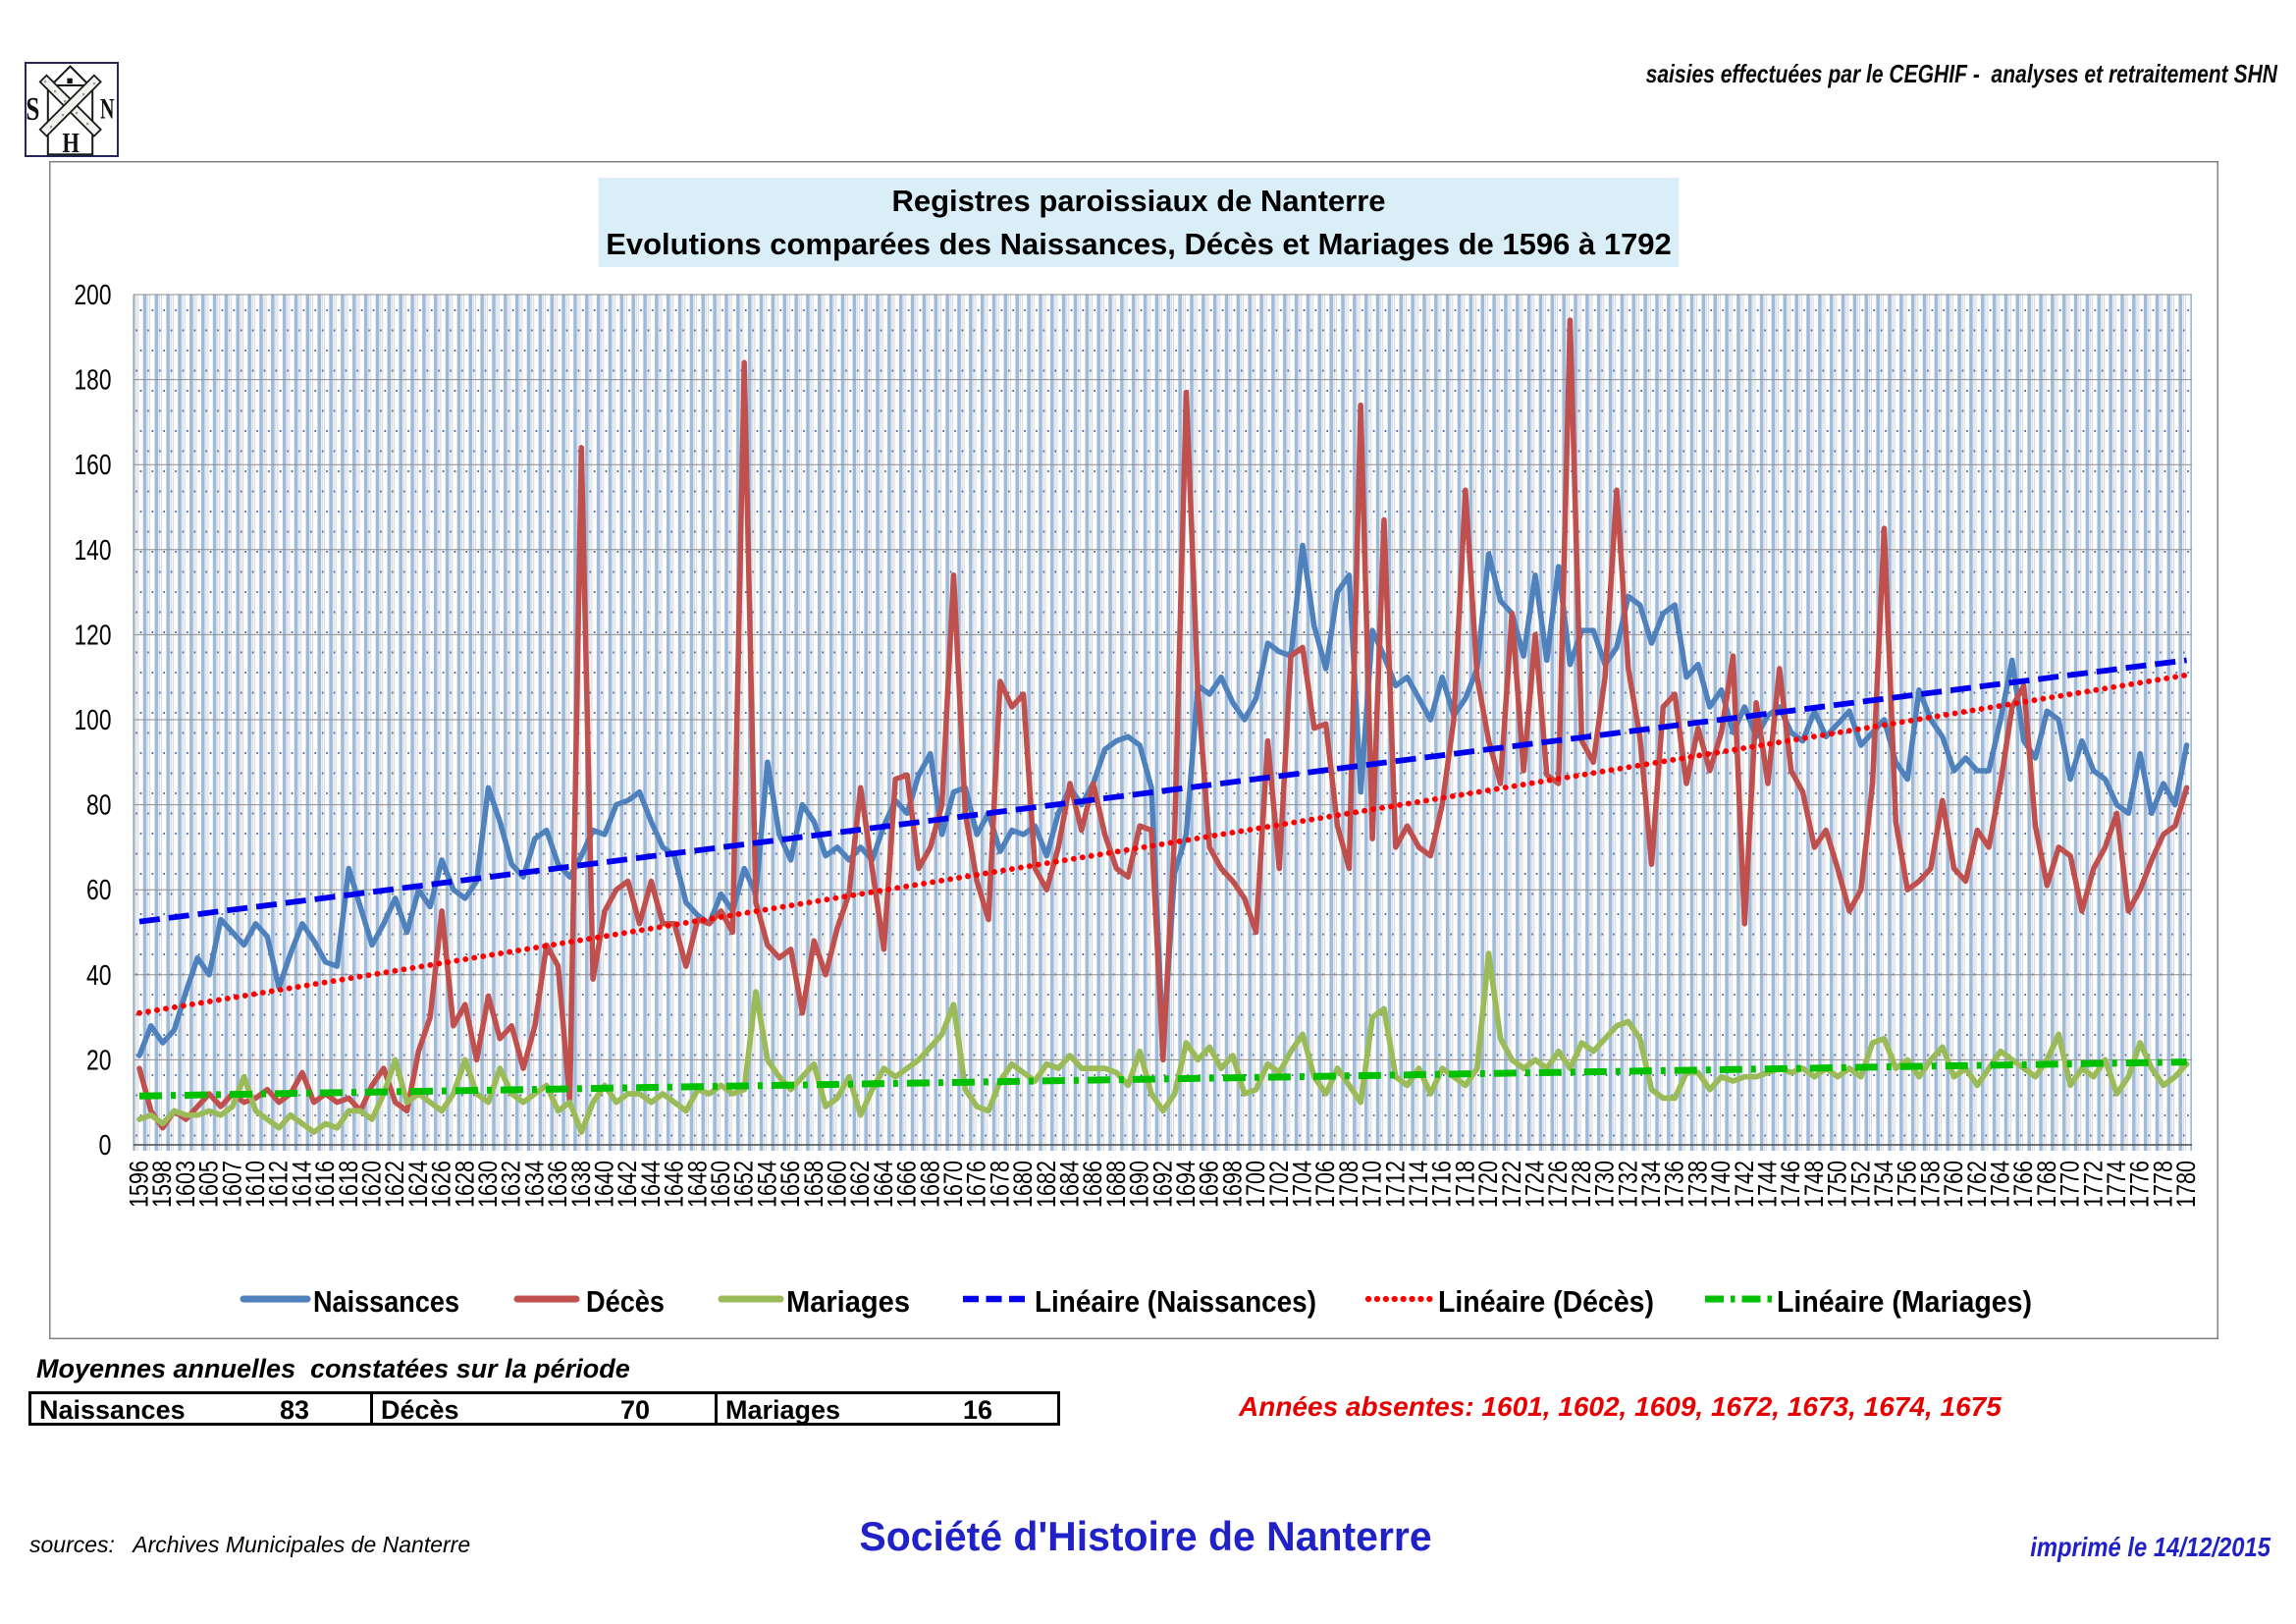 The image size is (2296, 1624). What do you see at coordinates (2186, 1184) in the screenshot?
I see `svg-text: 1780` at bounding box center [2186, 1184].